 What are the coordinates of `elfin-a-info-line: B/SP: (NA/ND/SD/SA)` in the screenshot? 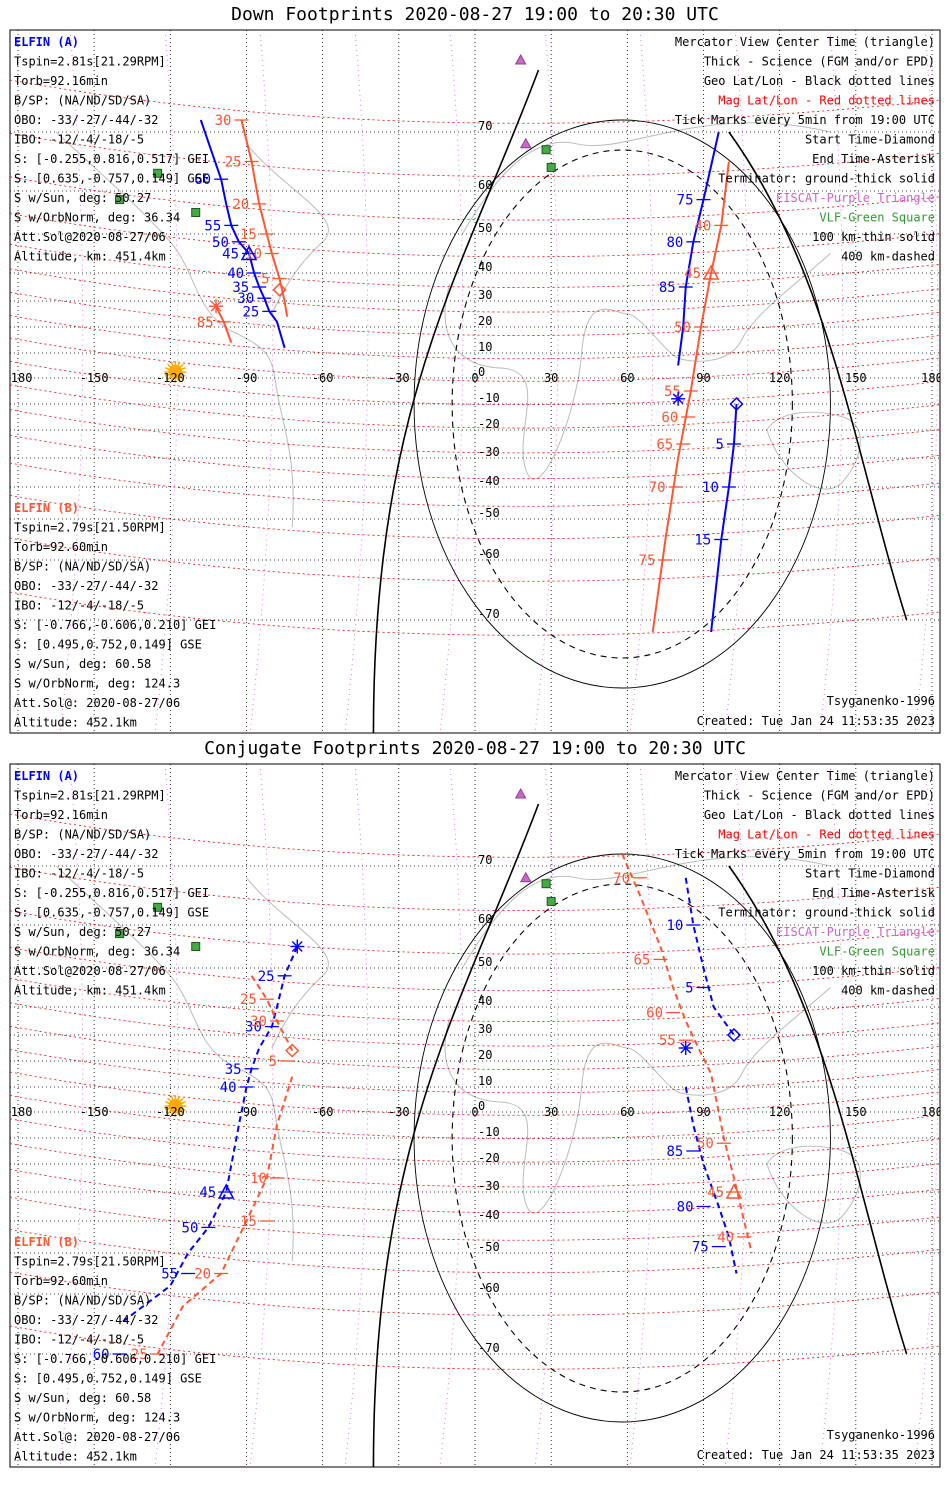 It's located at (82, 835).